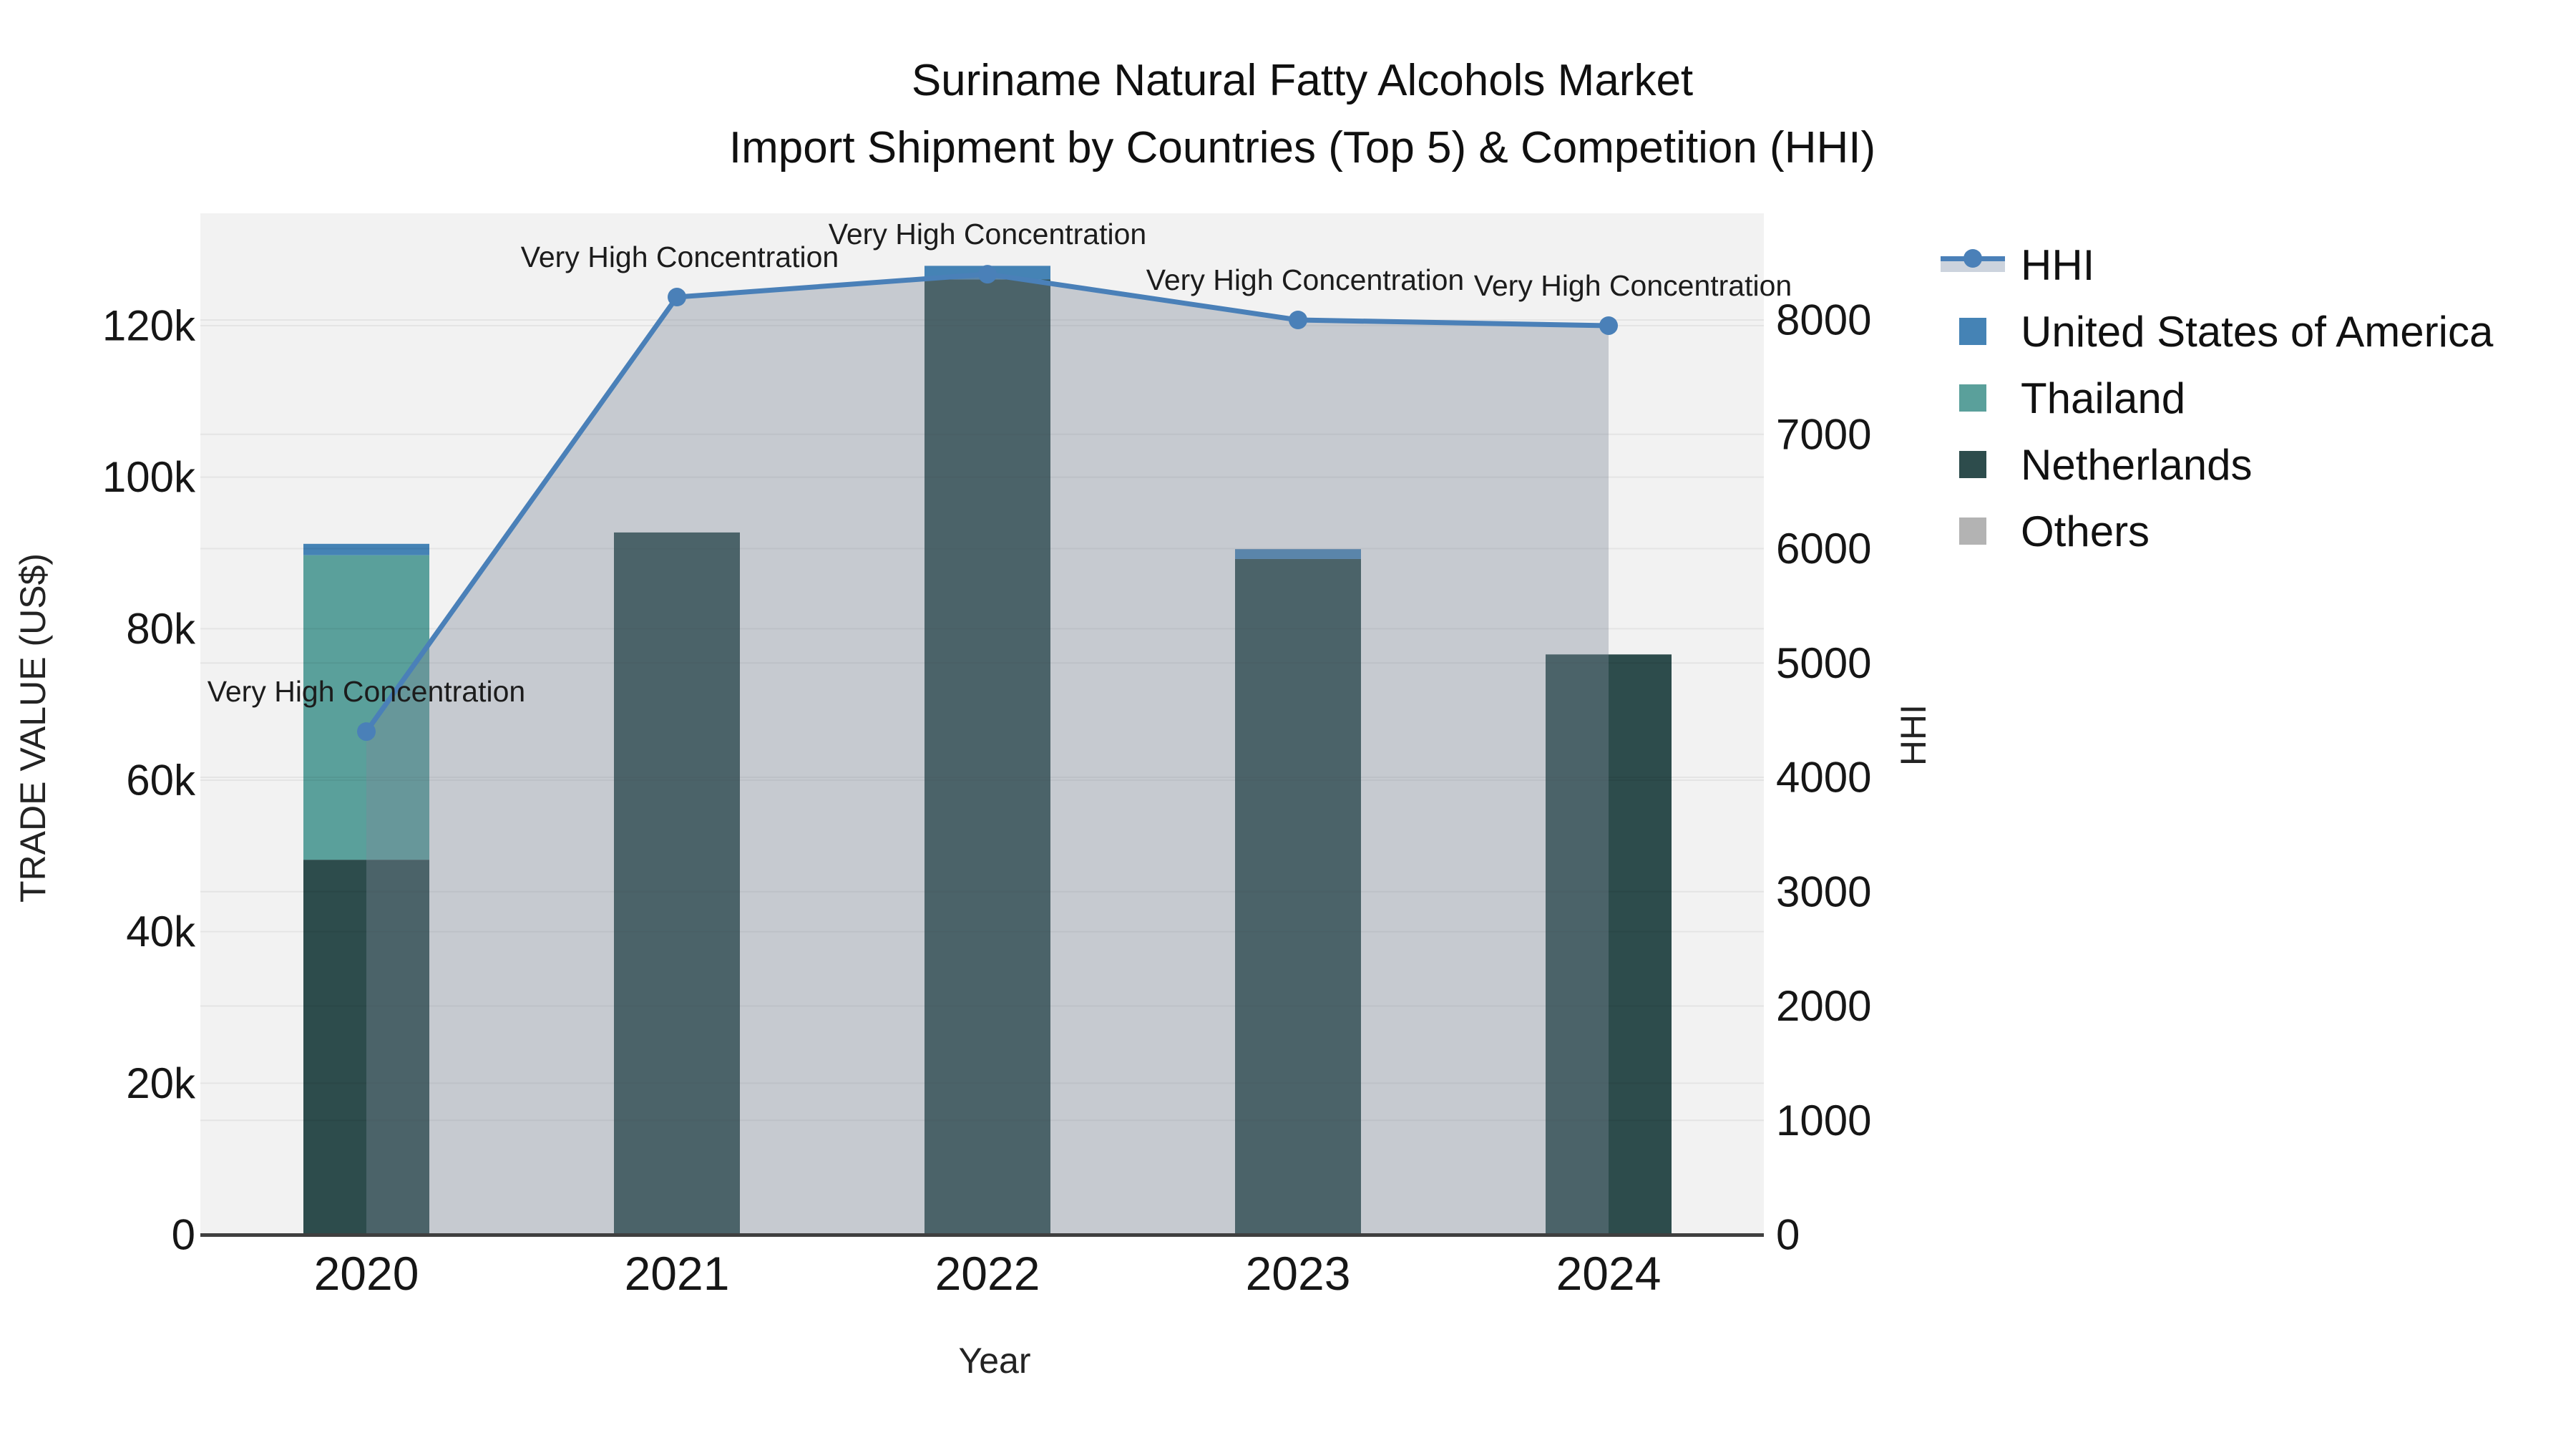 The height and width of the screenshot is (1453, 2576). I want to click on legend-item-hhi: HHI, so click(2217, 265).